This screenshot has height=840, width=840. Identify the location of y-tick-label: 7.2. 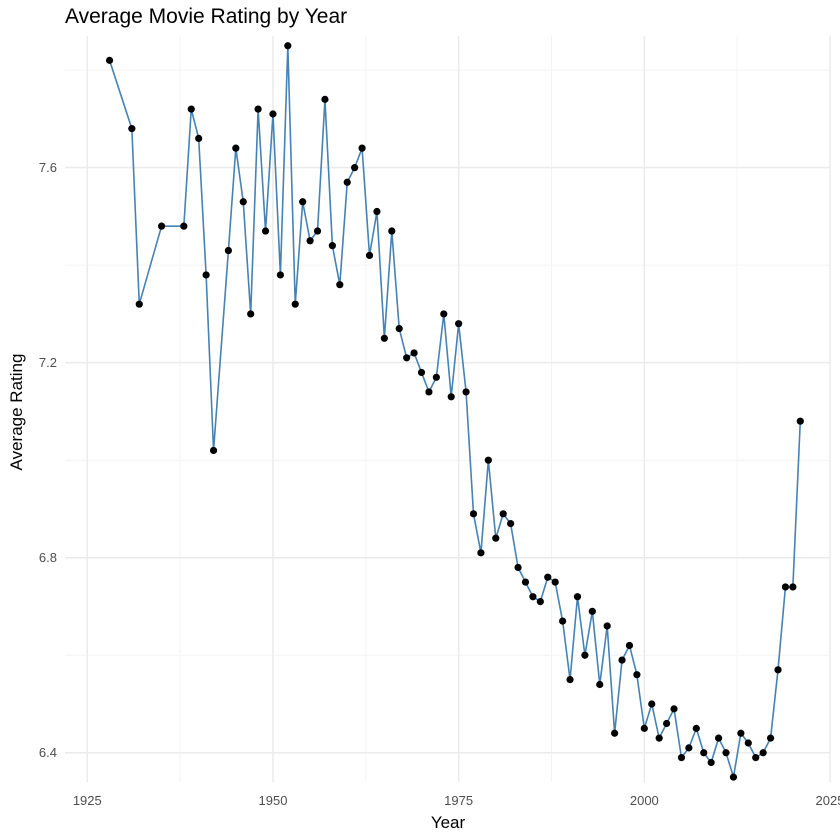
(48, 362).